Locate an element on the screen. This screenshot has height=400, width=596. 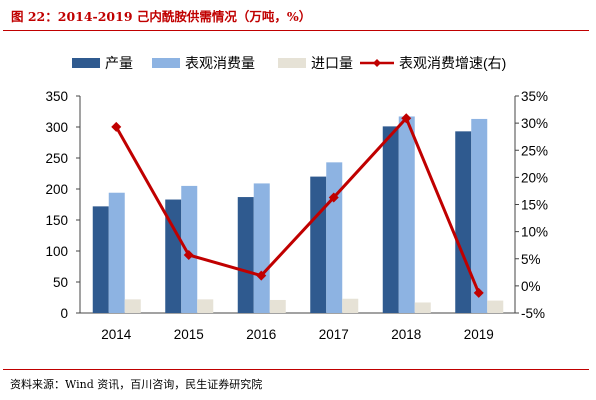
bar-0-2017 is located at coordinates (318, 244).